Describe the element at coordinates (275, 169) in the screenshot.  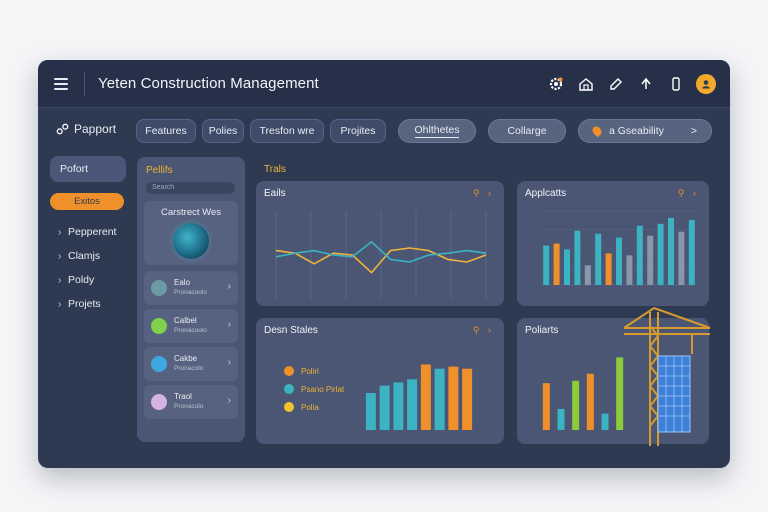
I see `section-title: Trals` at that location.